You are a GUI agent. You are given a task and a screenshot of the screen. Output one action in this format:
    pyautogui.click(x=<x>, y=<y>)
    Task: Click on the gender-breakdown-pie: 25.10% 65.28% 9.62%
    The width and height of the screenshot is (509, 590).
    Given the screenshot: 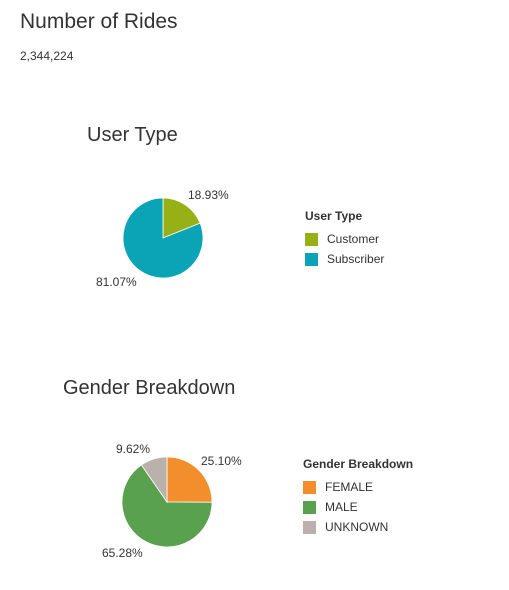 What is the action you would take?
    pyautogui.click(x=172, y=501)
    